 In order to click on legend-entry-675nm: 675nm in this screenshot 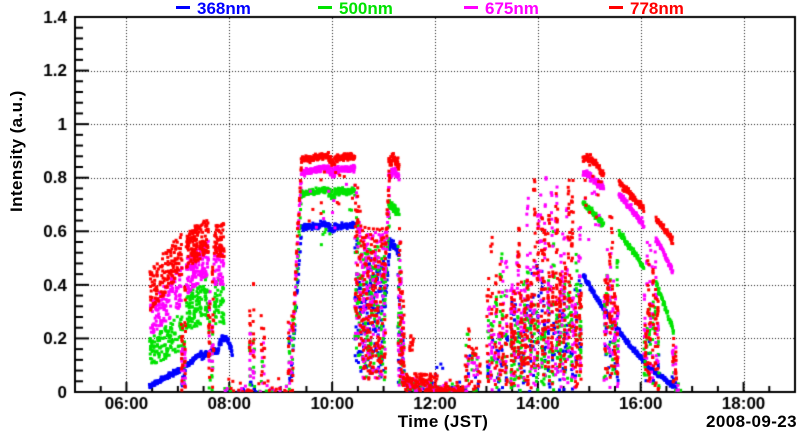, I will do `click(501, 8)`.